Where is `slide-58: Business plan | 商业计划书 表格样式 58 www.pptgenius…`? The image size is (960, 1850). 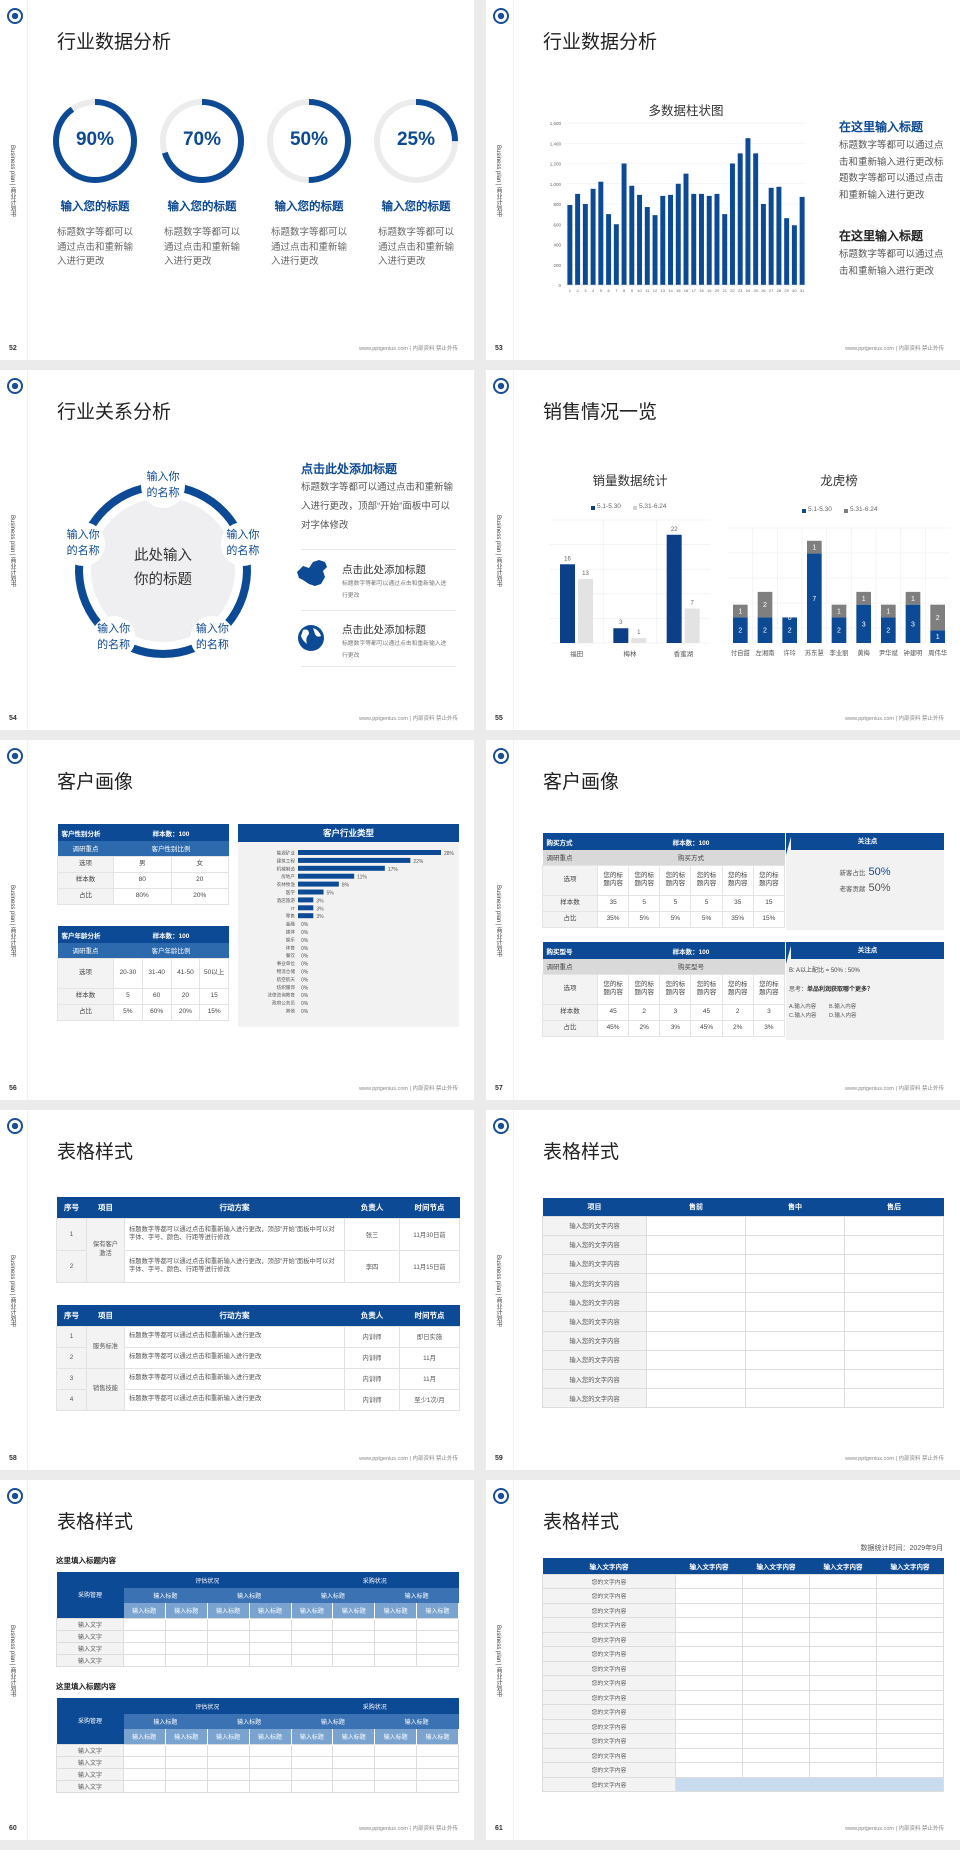 slide-58: Business plan | 商业计划书 表格样式 58 www.pptgenius… is located at coordinates (237, 1290).